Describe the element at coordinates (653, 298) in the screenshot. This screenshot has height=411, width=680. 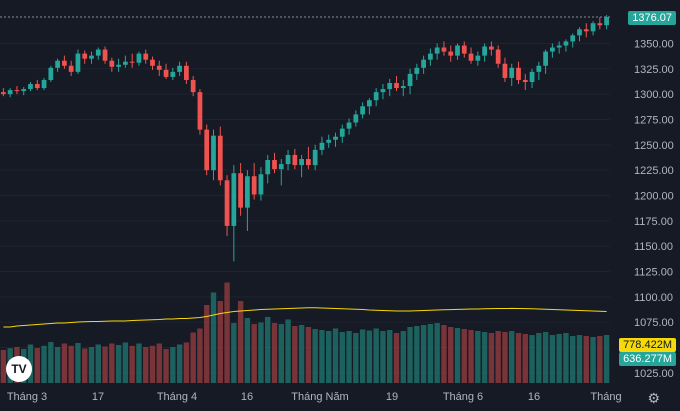
I see `price-tick-10: 1100.00` at that location.